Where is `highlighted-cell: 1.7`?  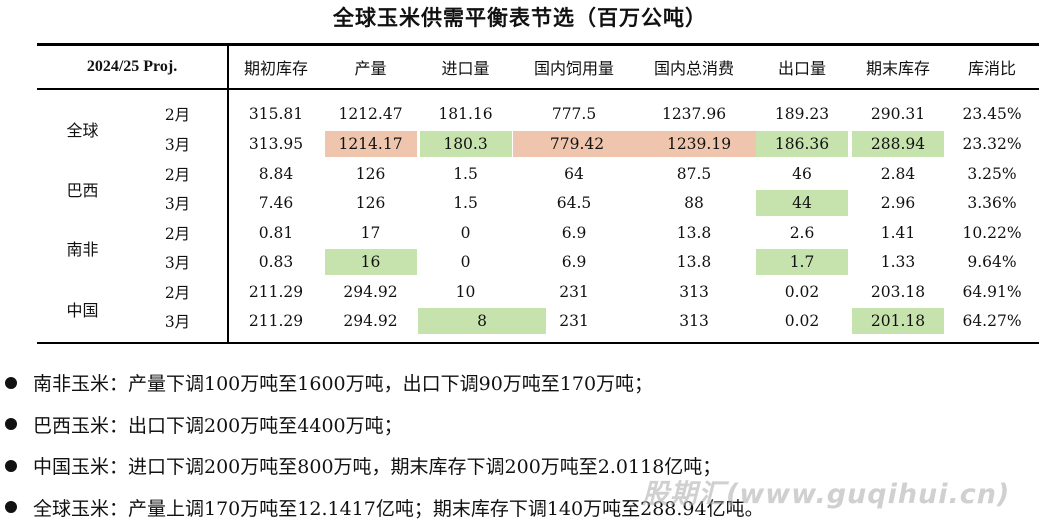 highlighted-cell: 1.7 is located at coordinates (802, 262).